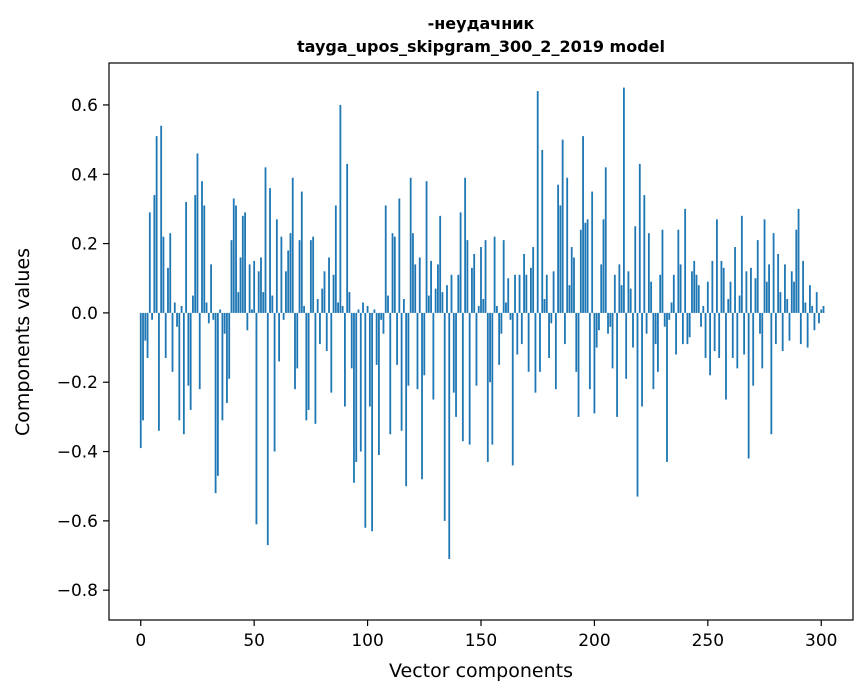 The image size is (867, 696). Describe the element at coordinates (481, 23) in the screenshot. I see `chart-title: -неудачник` at that location.